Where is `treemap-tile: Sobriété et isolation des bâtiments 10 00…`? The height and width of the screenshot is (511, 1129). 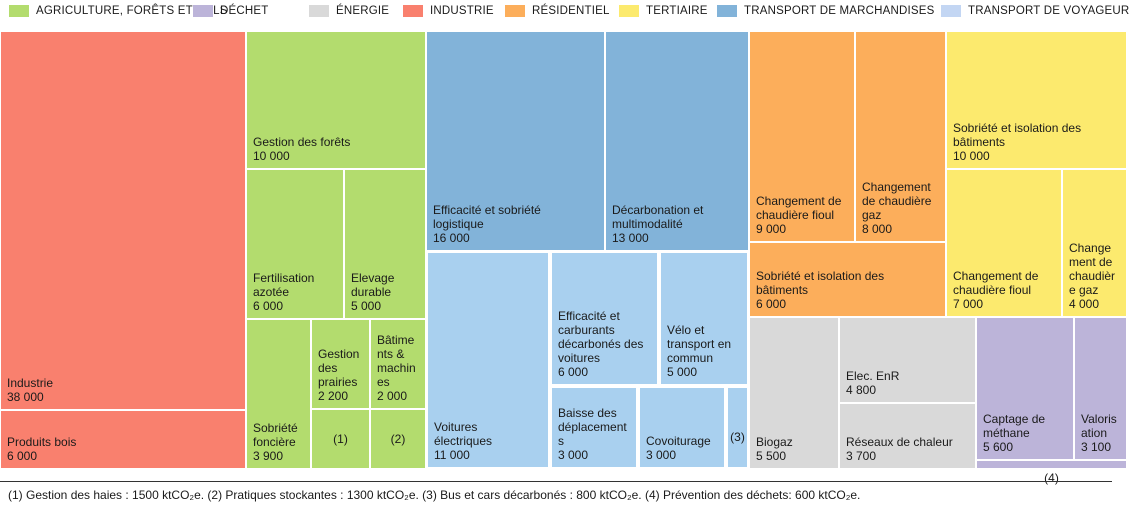
treemap-tile: Sobriété et isolation des bâtiments 10 00… is located at coordinates (1036, 100).